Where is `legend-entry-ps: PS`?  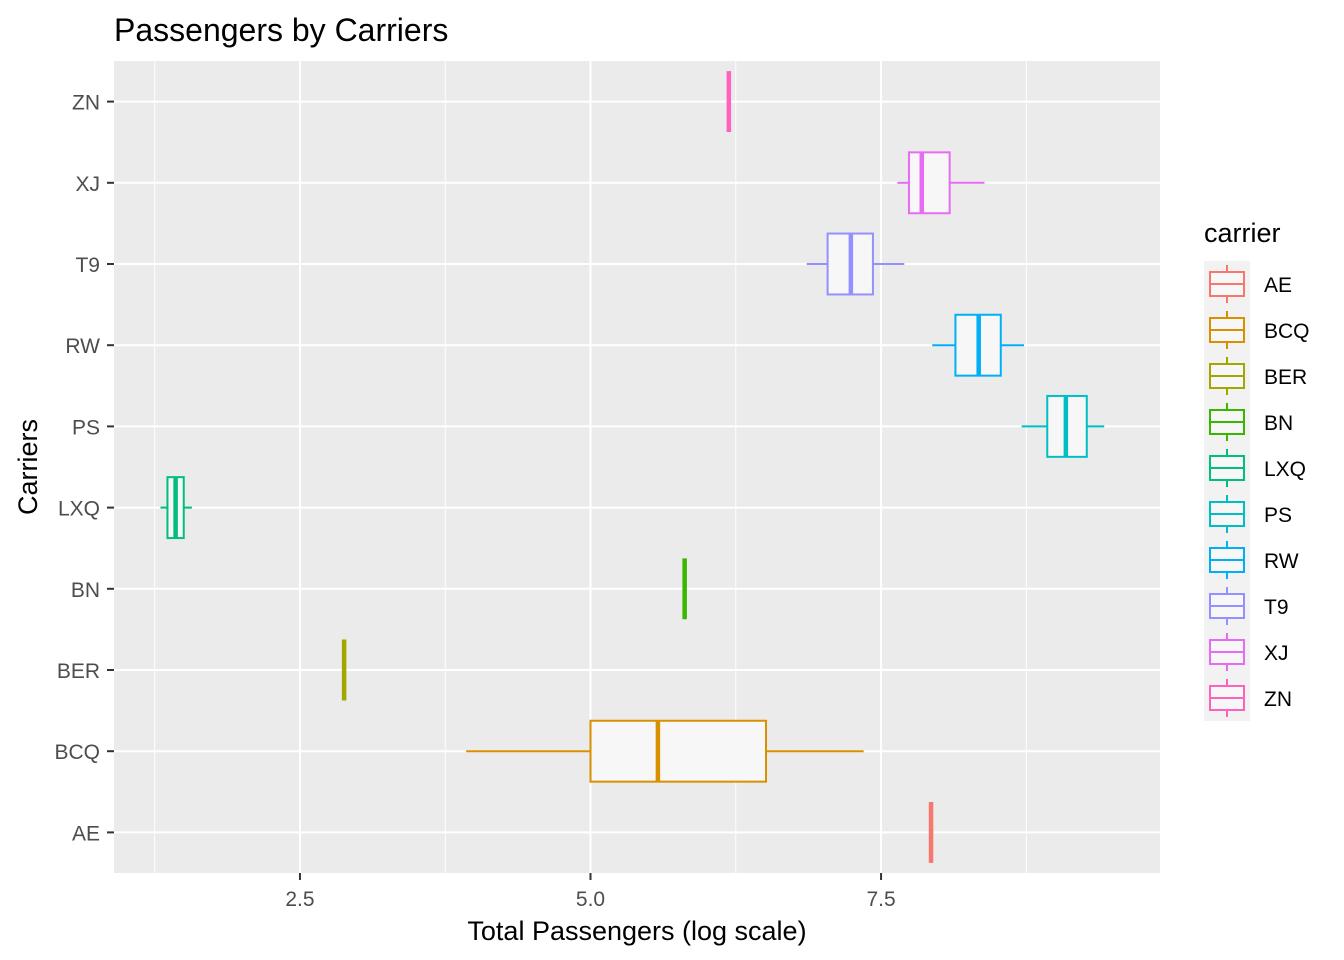 legend-entry-ps: PS is located at coordinates (1248, 514).